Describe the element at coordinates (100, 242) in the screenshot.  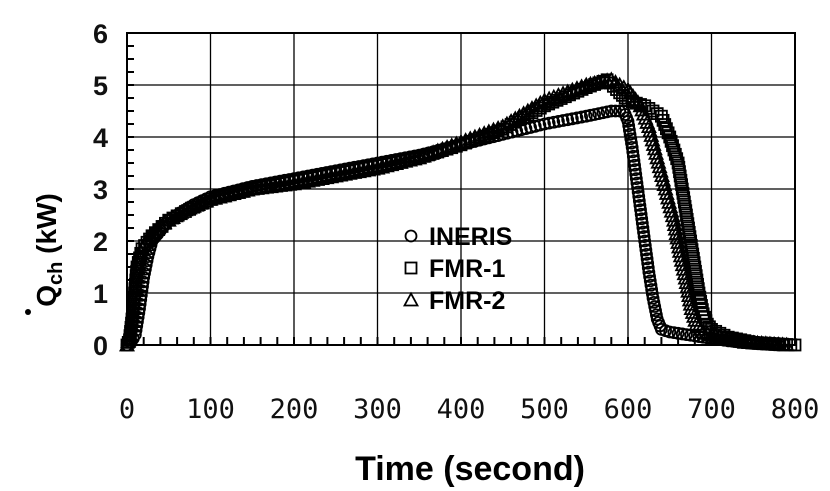
I see `y-tick-label: 2` at that location.